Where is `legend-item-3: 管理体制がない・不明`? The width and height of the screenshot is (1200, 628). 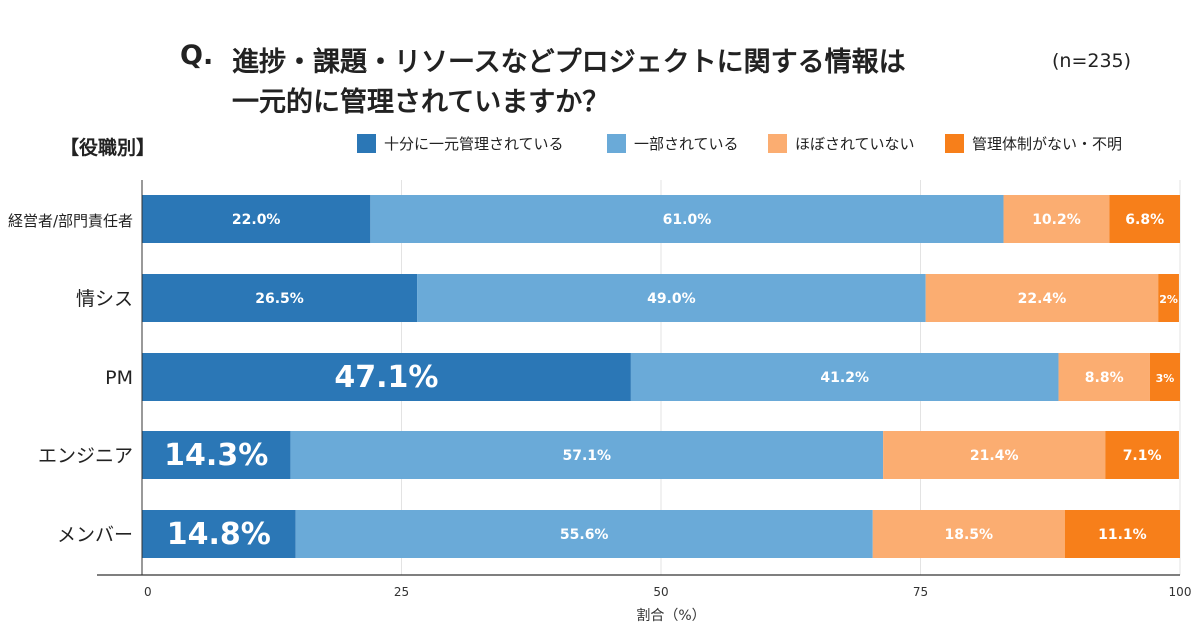 legend-item-3: 管理体制がない・不明 is located at coordinates (1033, 143).